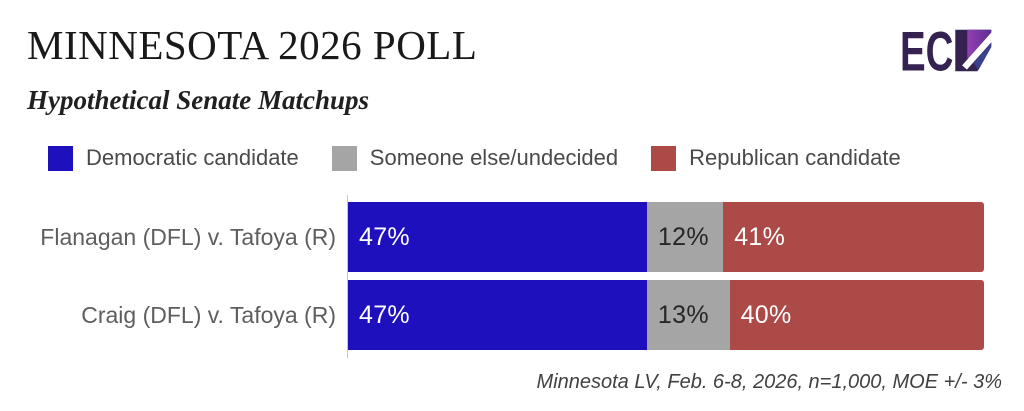 This screenshot has width=1024, height=411. Describe the element at coordinates (853, 237) in the screenshot. I see `bar-segment-republican-candidate: 41%` at that location.